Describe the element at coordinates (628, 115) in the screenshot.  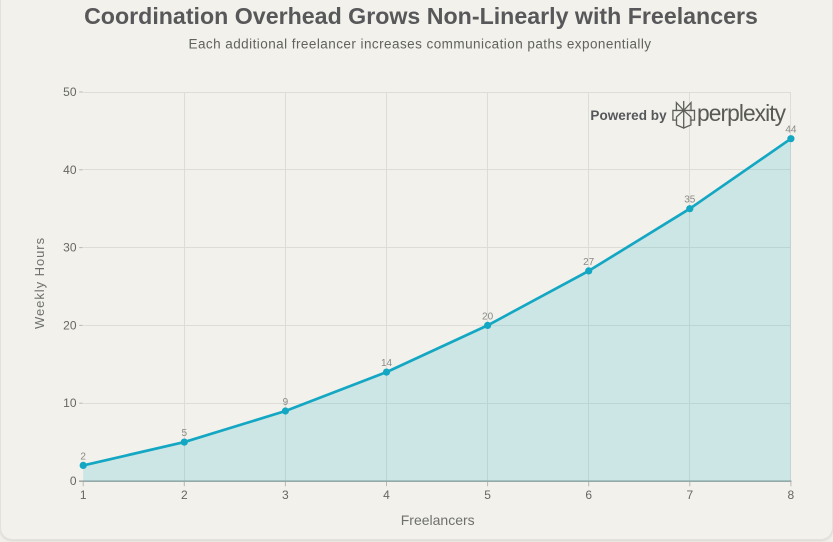
I see `svg-text: Powered by` at that location.